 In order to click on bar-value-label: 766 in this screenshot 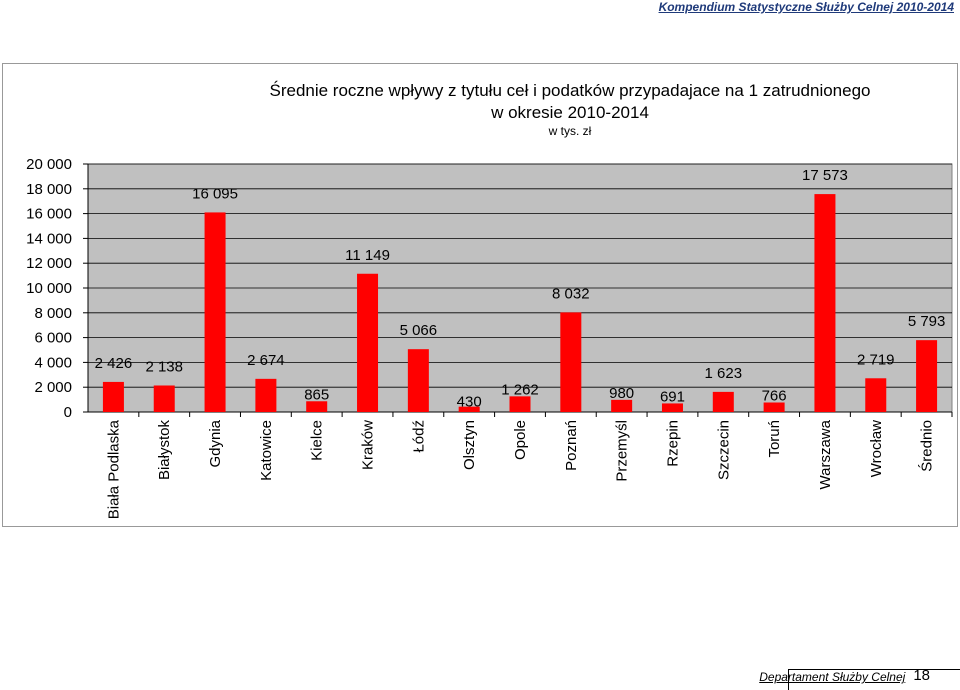, I will do `click(774, 396)`.